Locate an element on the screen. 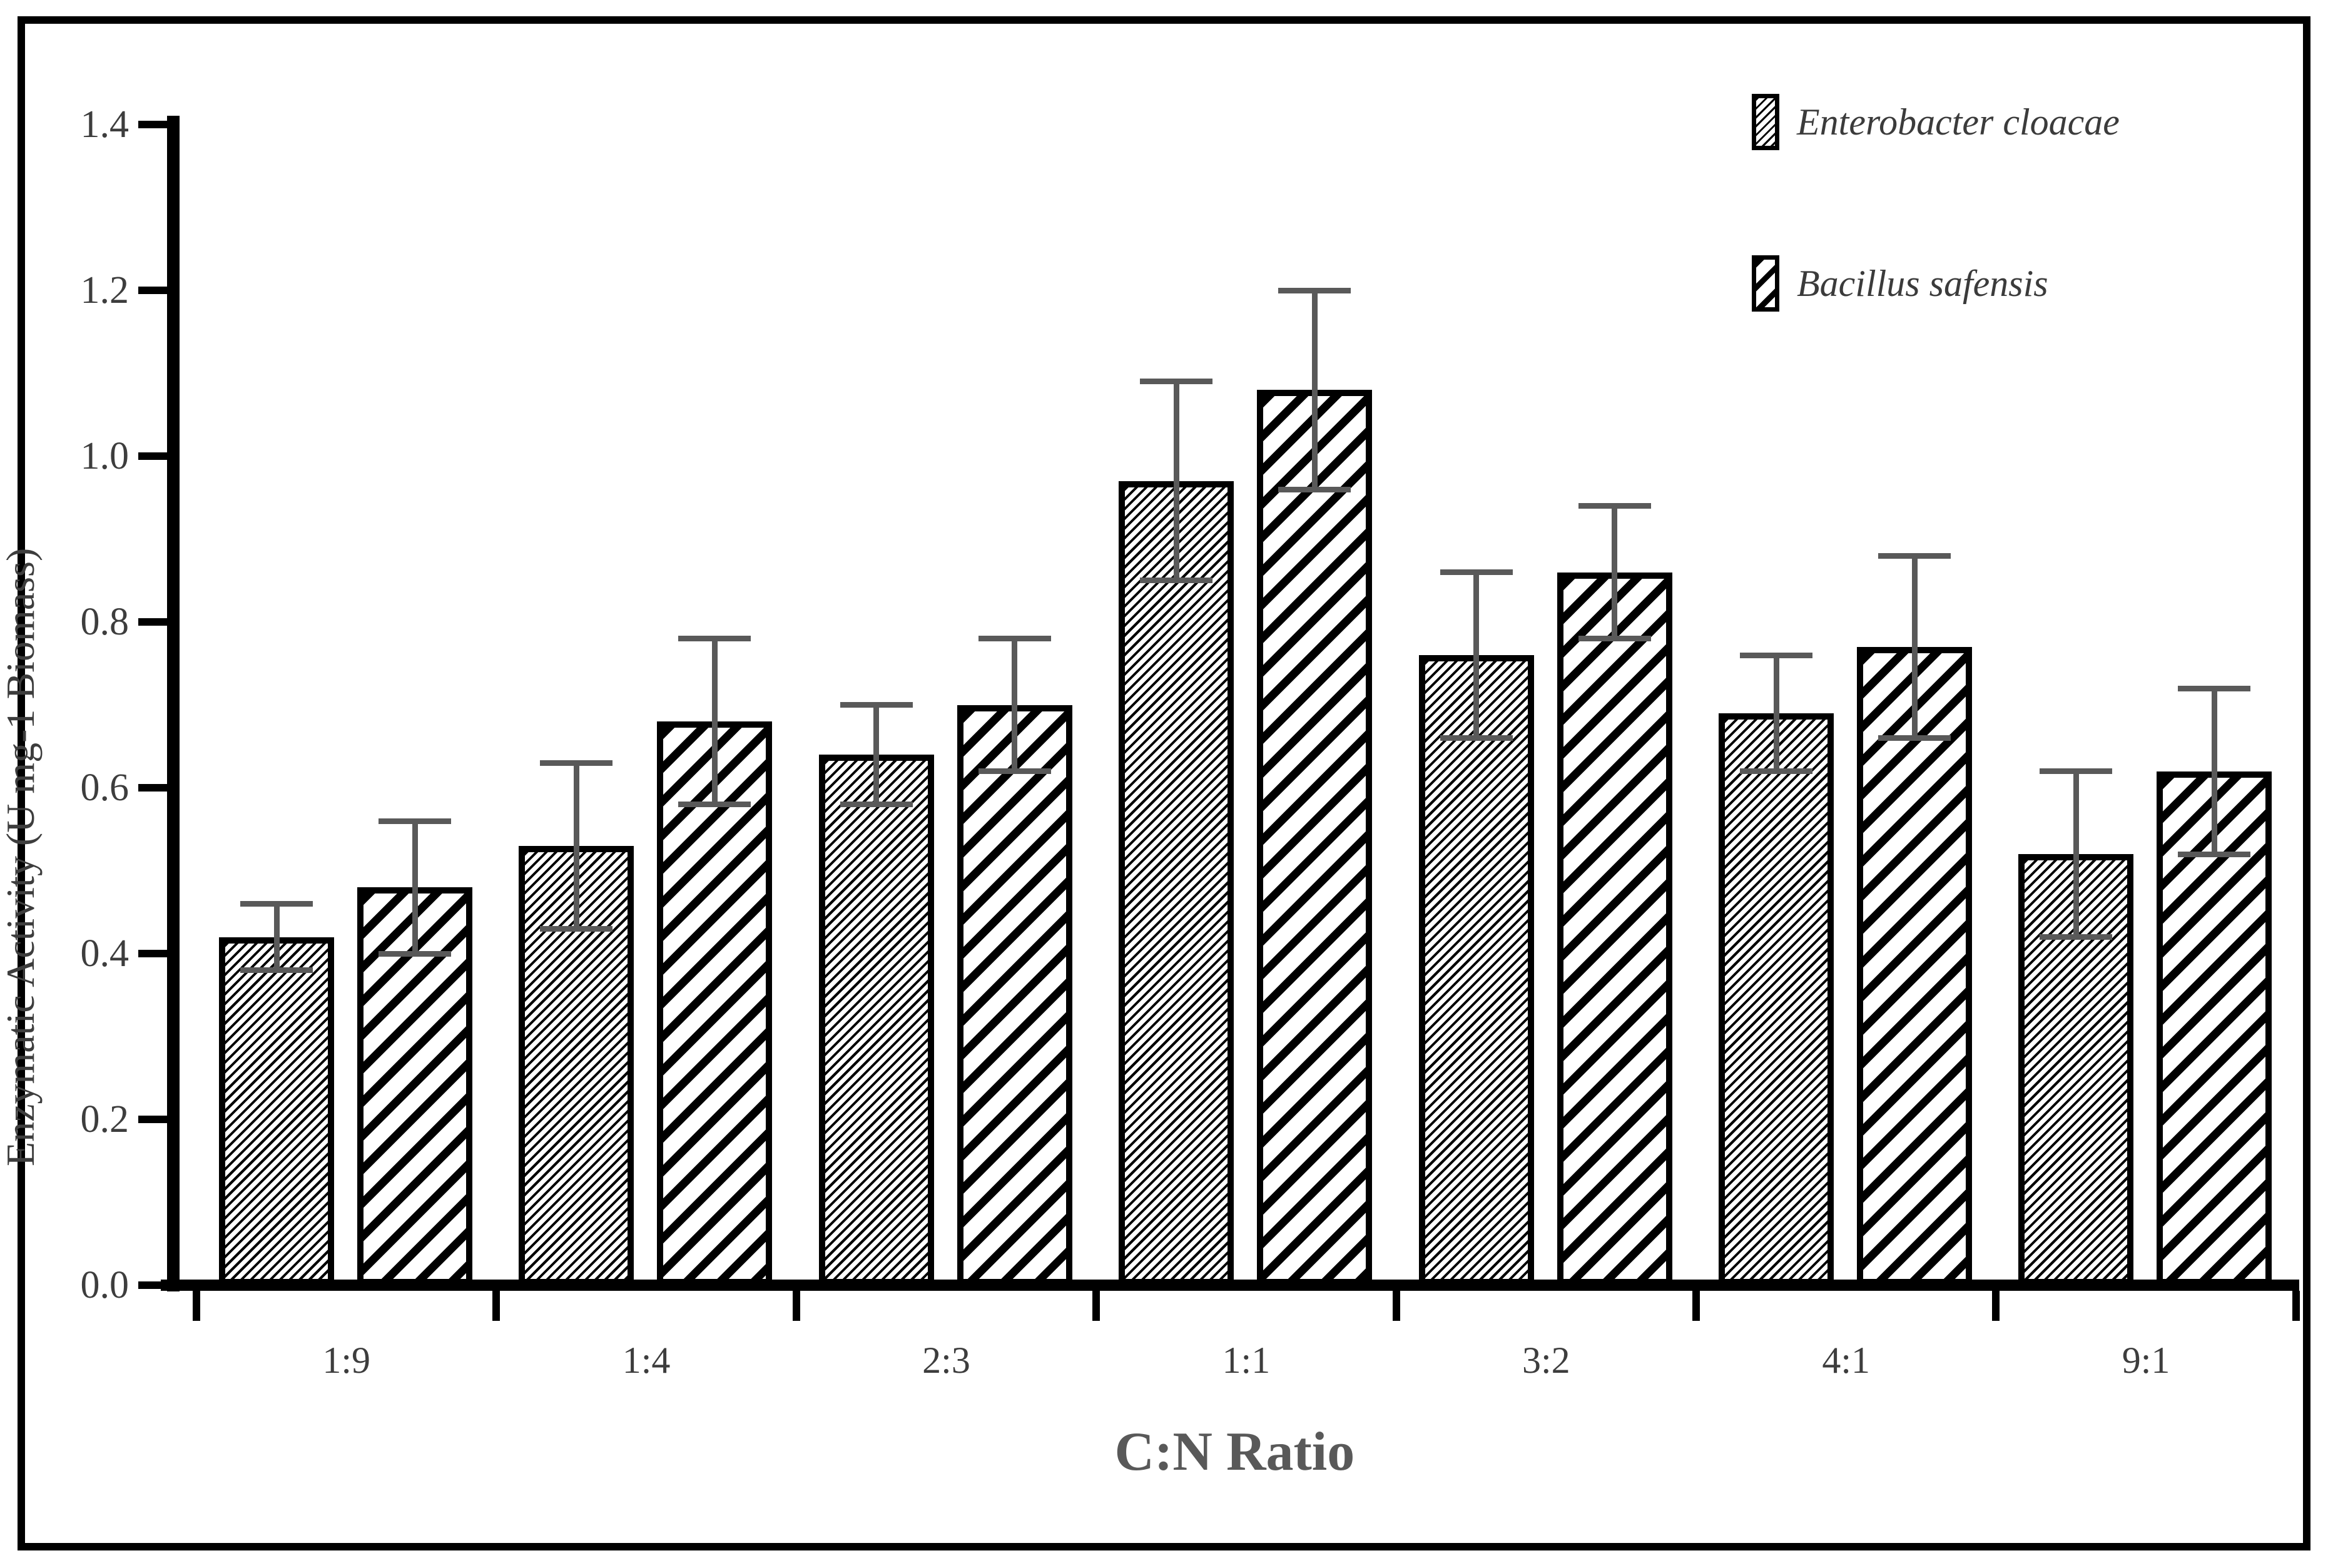 The width and height of the screenshot is (2328, 1568). x-category-label: 9:1 is located at coordinates (2146, 1360).